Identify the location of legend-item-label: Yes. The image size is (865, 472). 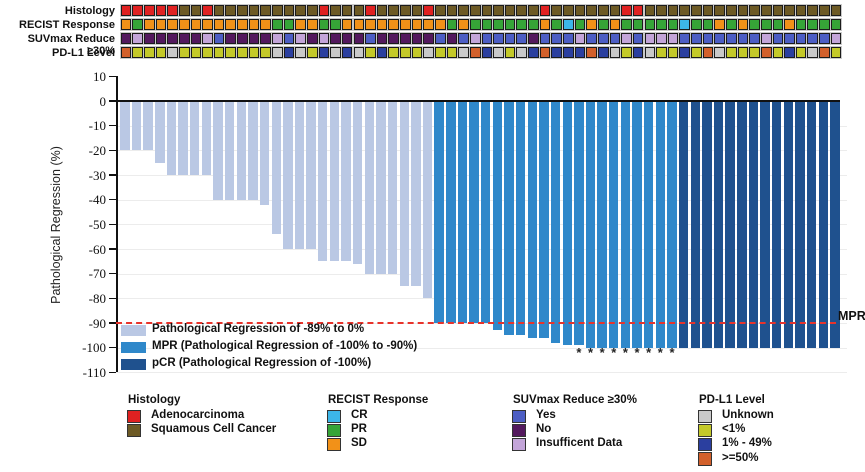
(546, 415).